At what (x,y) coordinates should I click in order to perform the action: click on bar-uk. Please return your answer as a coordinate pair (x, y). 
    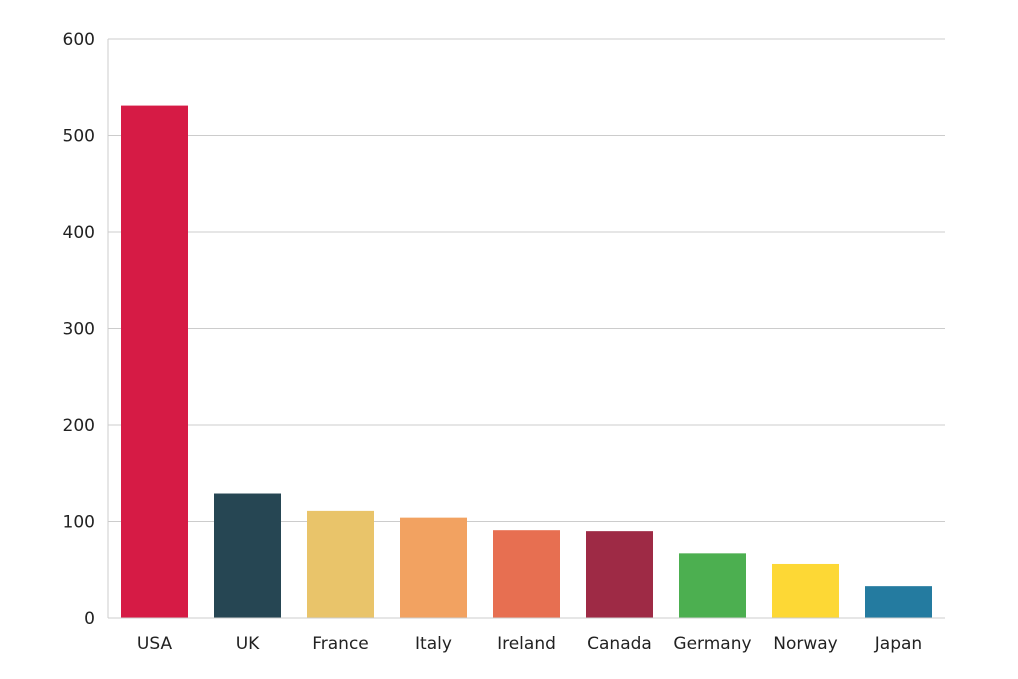
    Looking at the image, I should click on (247, 555).